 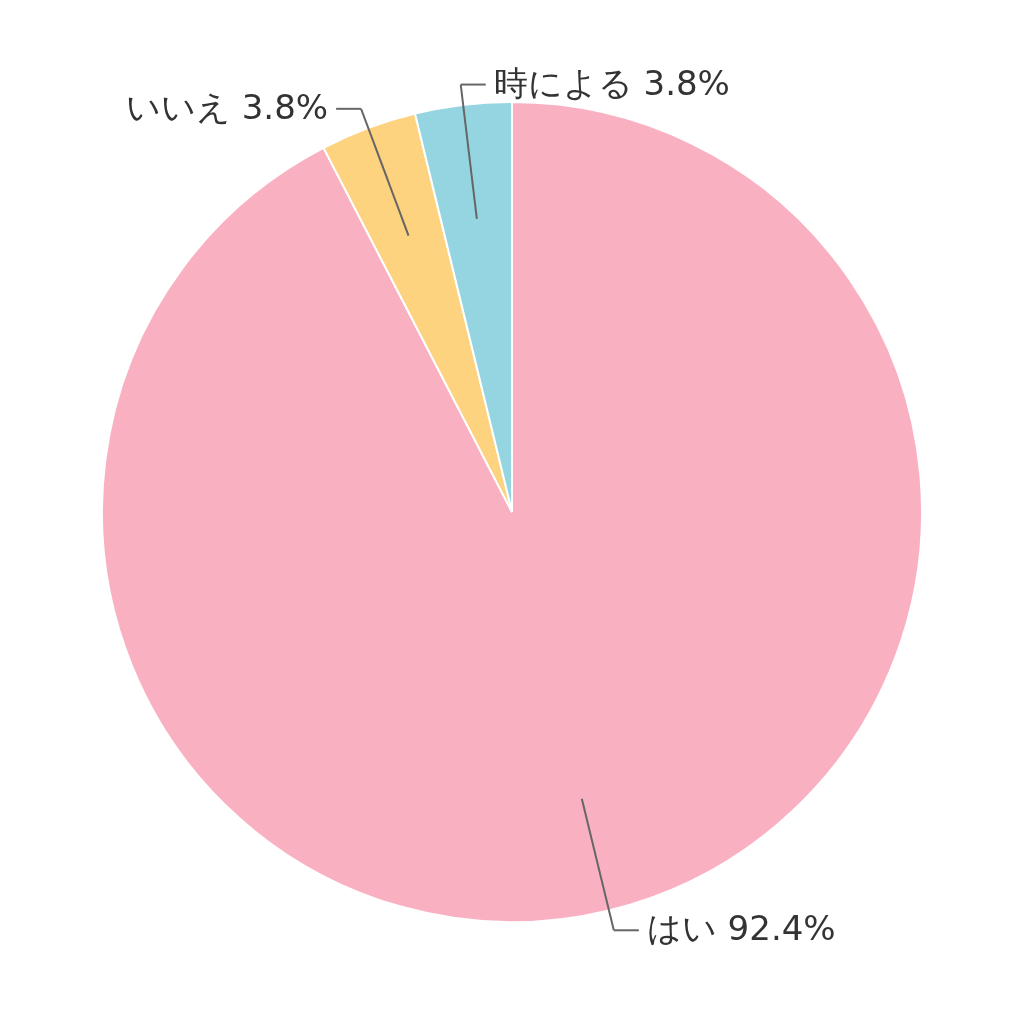 I want to click on slice-label: はい 92.4%, so click(x=741, y=928).